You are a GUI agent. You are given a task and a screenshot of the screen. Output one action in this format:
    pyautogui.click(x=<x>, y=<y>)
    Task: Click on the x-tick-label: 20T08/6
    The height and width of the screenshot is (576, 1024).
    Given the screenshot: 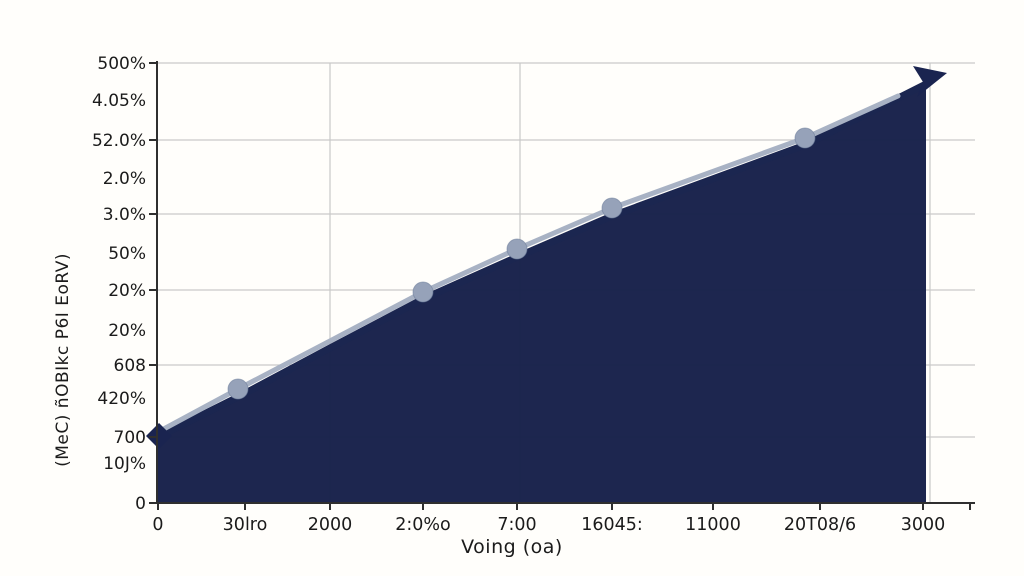 What is the action you would take?
    pyautogui.click(x=820, y=525)
    